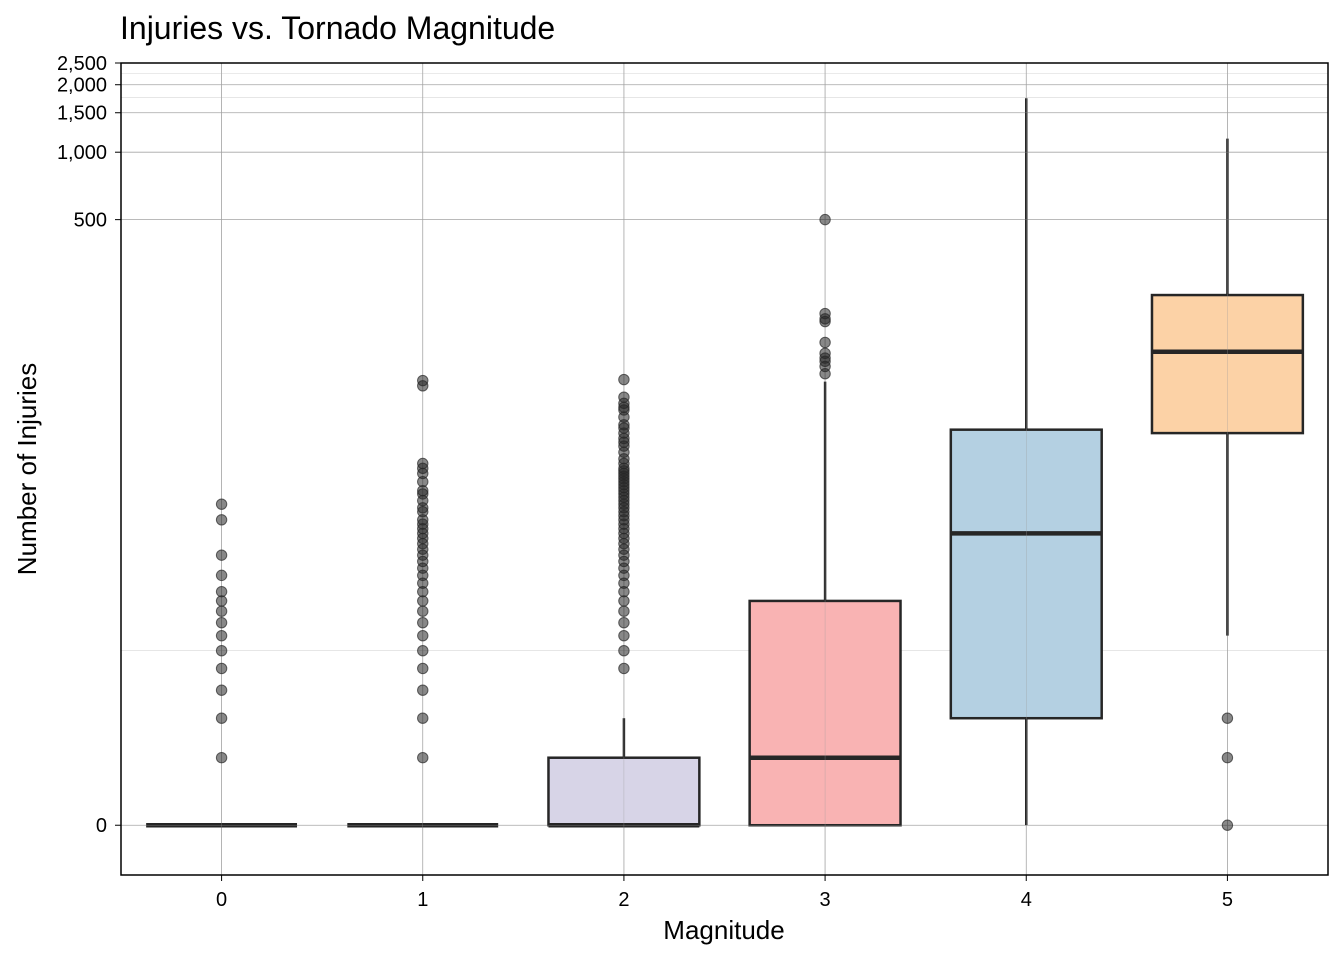 The image size is (1344, 960). I want to click on y-tick-label: 2,500, so click(82, 64).